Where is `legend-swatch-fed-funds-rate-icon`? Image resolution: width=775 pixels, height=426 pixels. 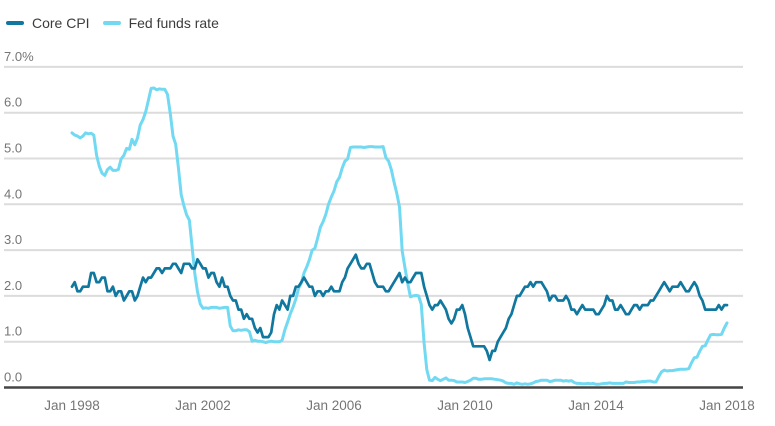 legend-swatch-fed-funds-rate-icon is located at coordinates (111, 23).